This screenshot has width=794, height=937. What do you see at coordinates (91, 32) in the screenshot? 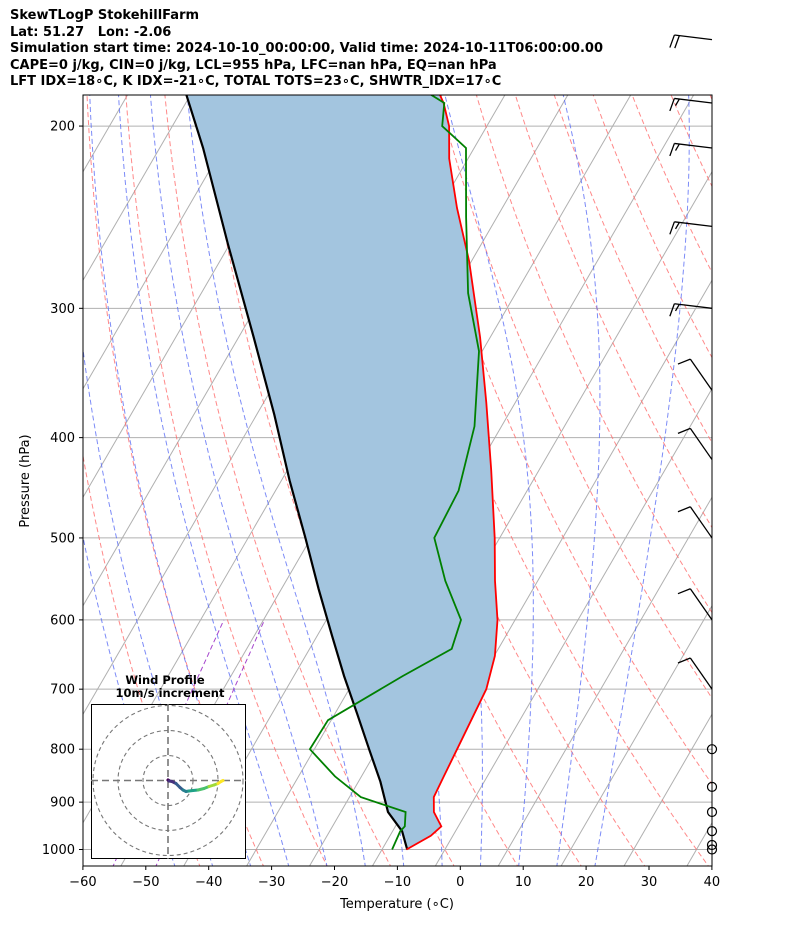
I see `location-line: Lat: 51.27 Lon: -2.06` at bounding box center [91, 32].